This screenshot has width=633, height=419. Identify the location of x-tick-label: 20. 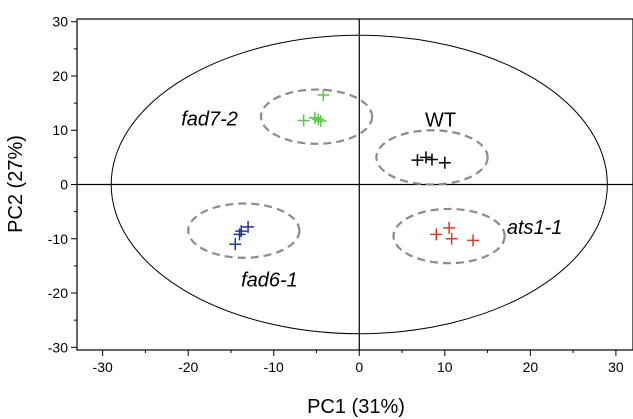
(531, 367).